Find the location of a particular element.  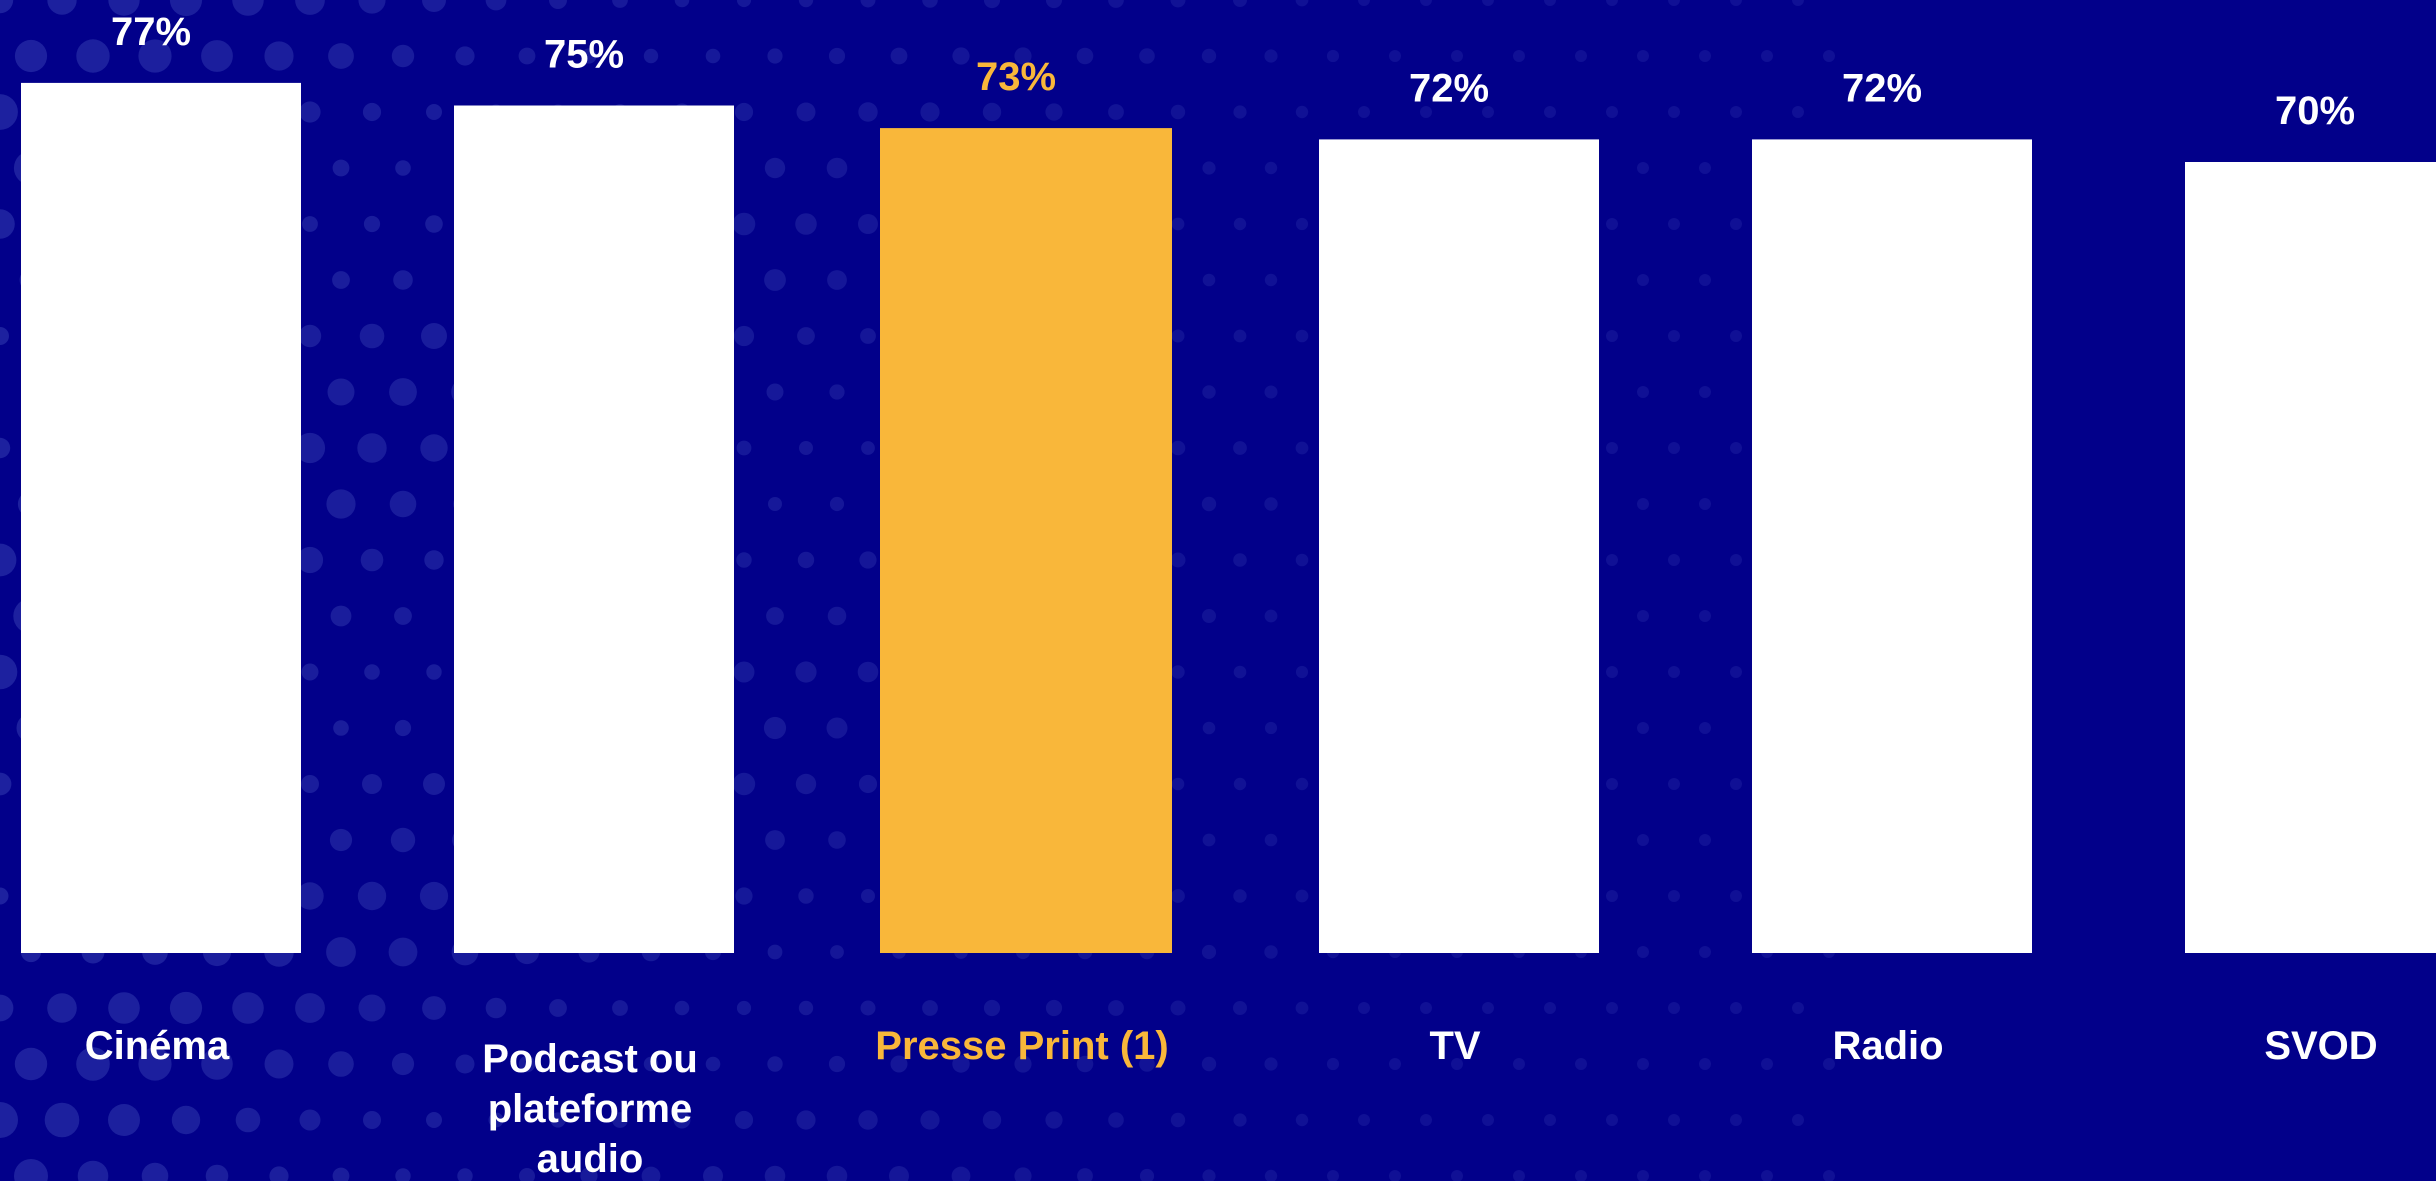

category-label-line: SVOD is located at coordinates (2320, 1046).